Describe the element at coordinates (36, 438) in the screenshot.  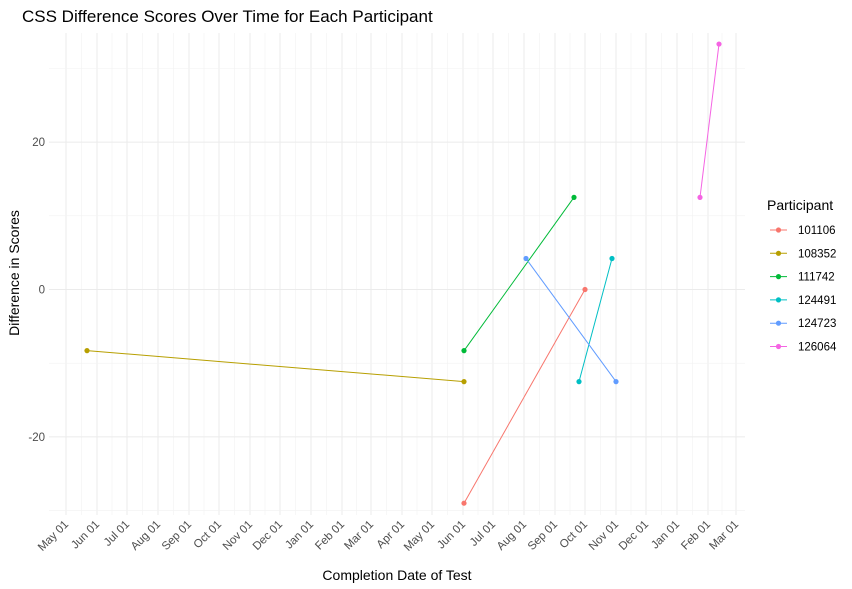
I see `y-tick-label: -20` at that location.